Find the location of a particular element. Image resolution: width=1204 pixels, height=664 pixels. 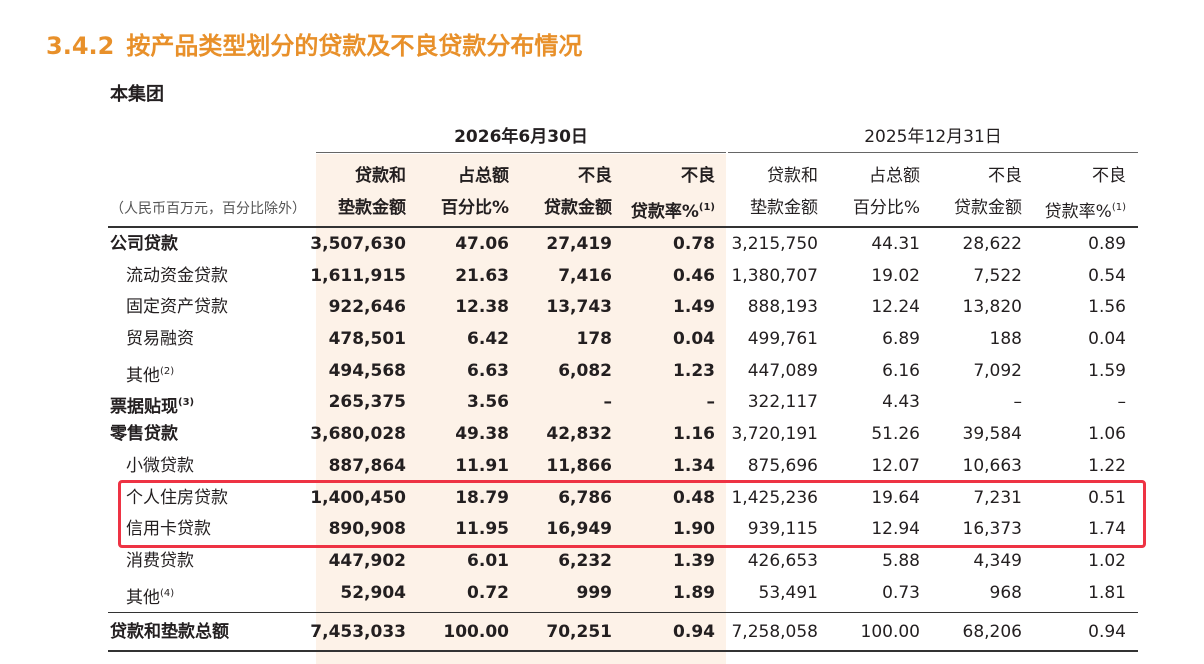

table-row: 贸易融资 478,501 6.42 178 0.04 499,761 6.89 188 0.04 is located at coordinates (602, 340).